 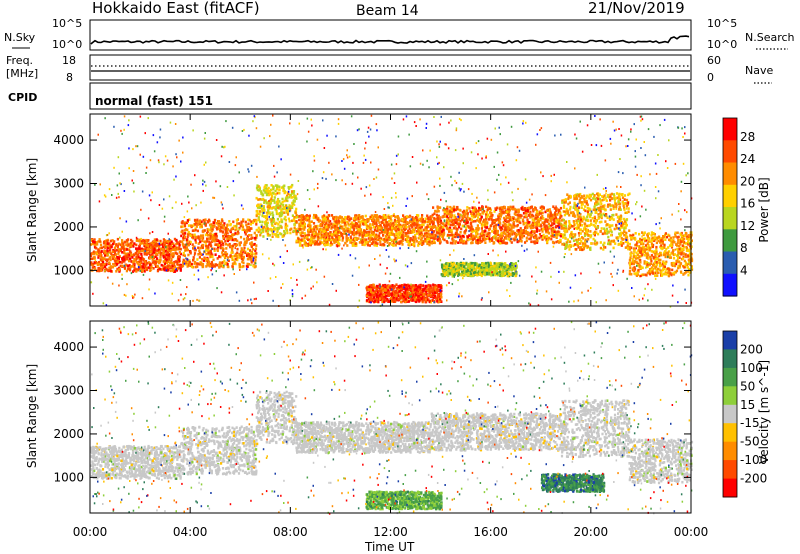 I want to click on noise-sky-trace, so click(x=390, y=40).